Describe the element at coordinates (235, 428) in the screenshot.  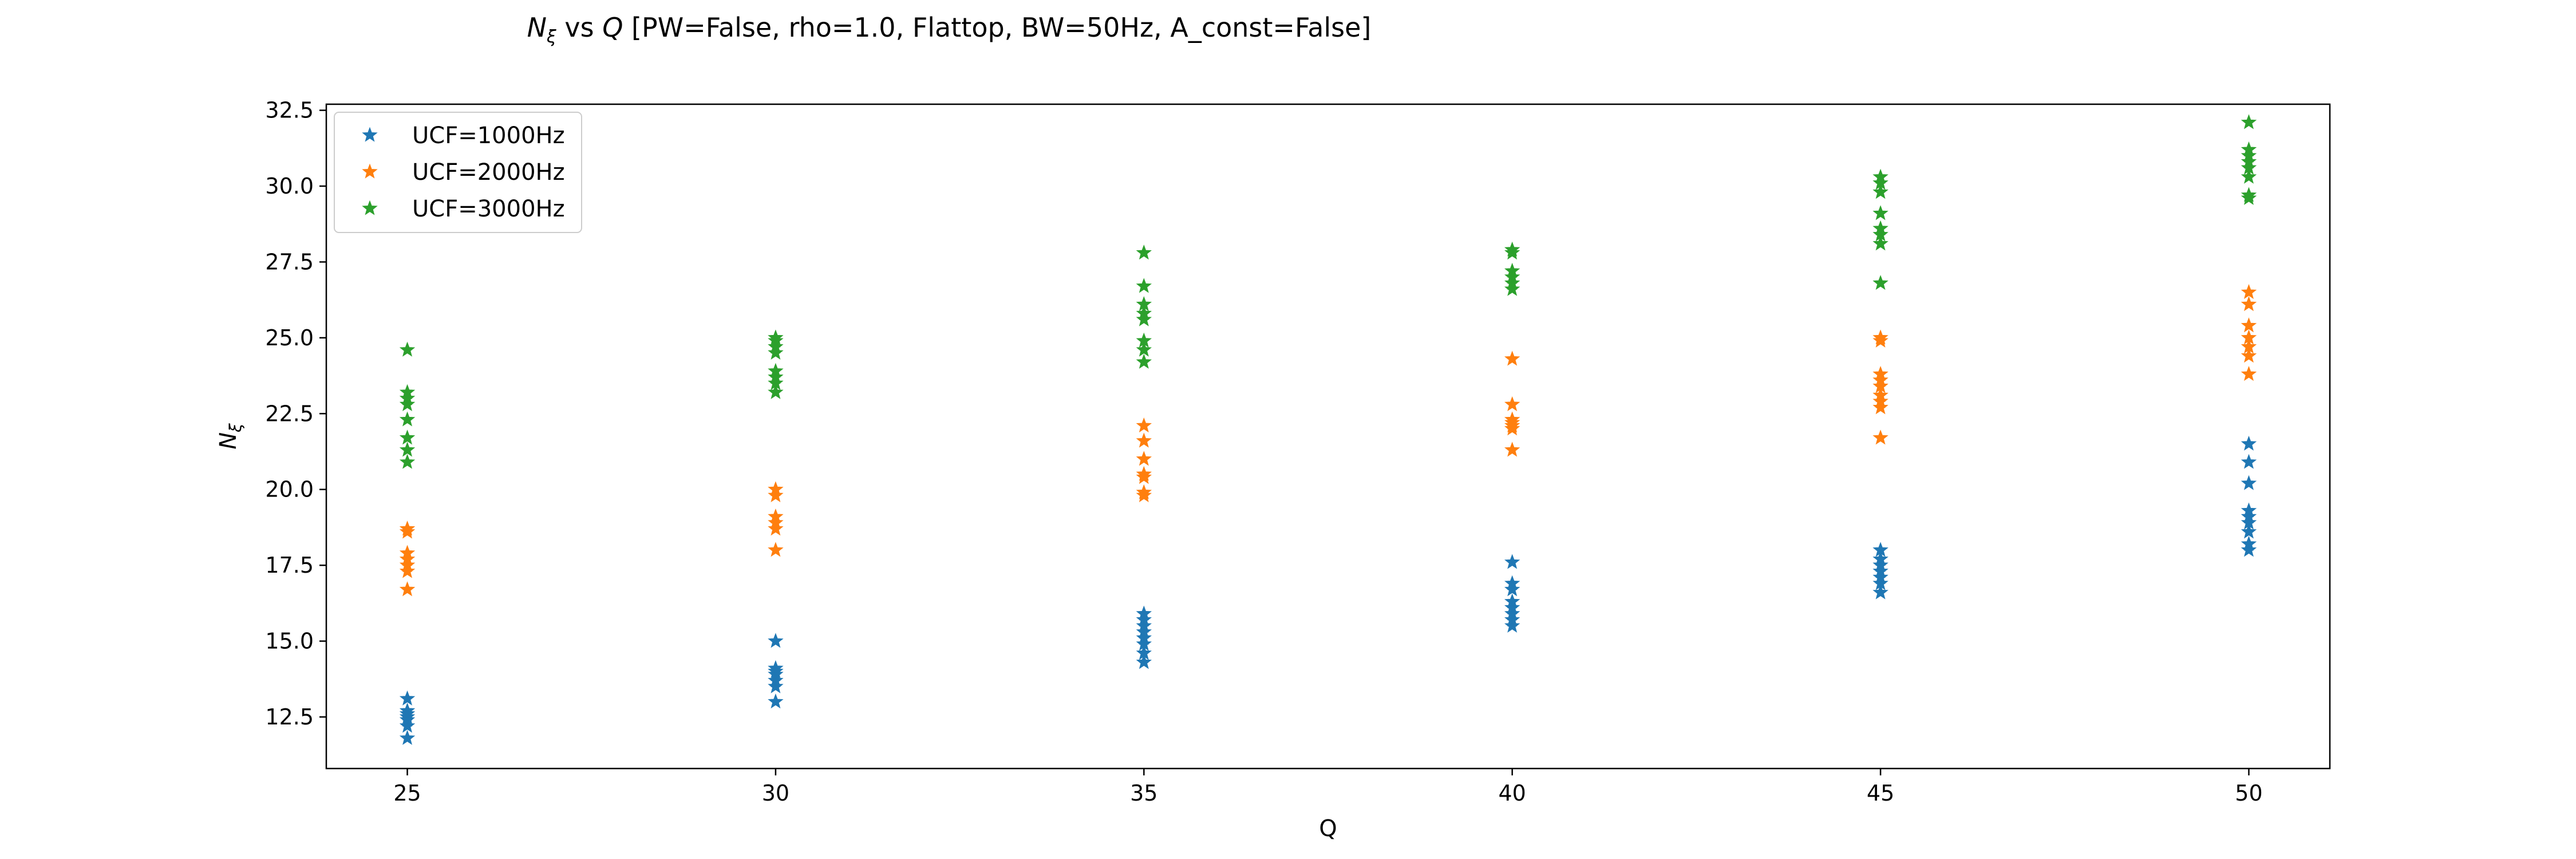
I see `y-axis-label-subscript: ξ` at that location.